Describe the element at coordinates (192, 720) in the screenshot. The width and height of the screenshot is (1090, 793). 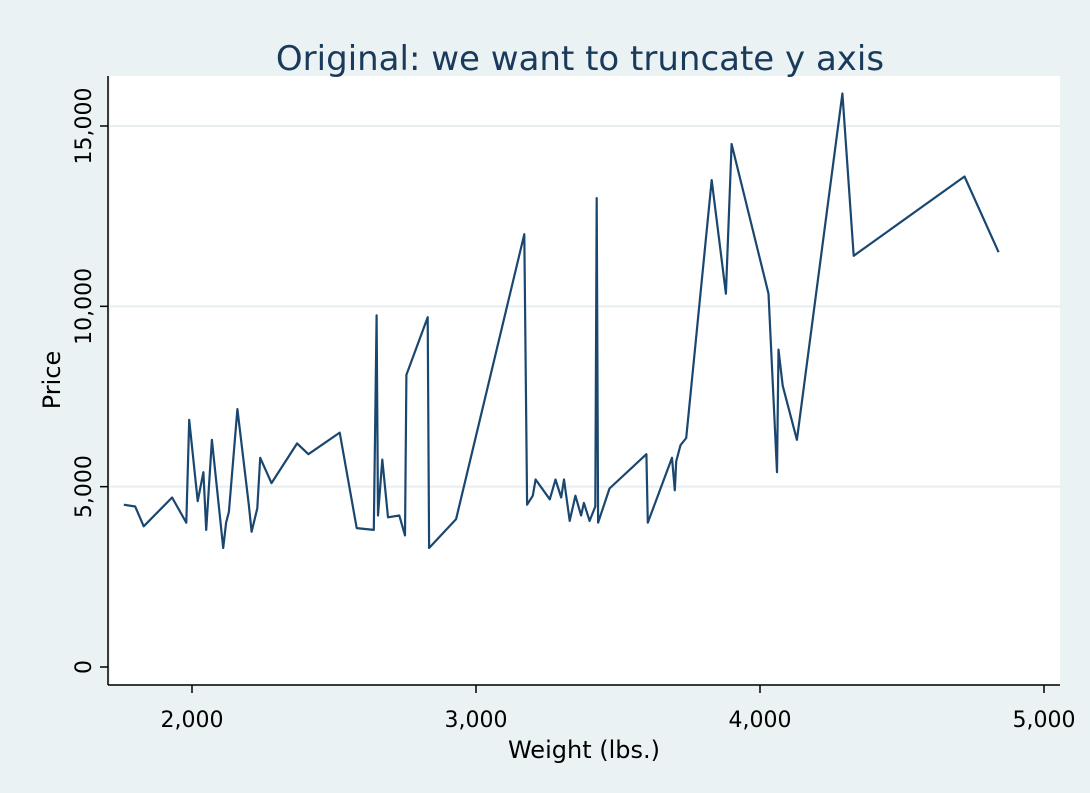
I see `x-tick-label: 2,000` at that location.